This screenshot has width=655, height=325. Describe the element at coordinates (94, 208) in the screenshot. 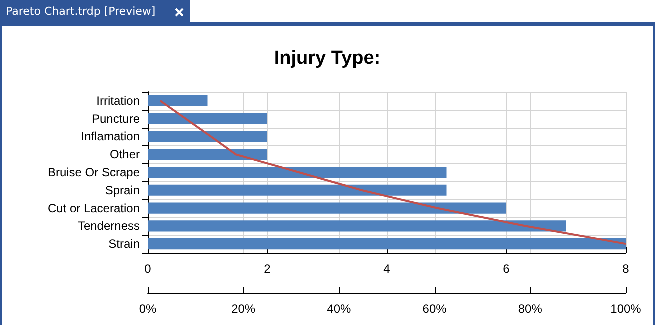

I see `y-tick-label: Cut or Laceration` at that location.